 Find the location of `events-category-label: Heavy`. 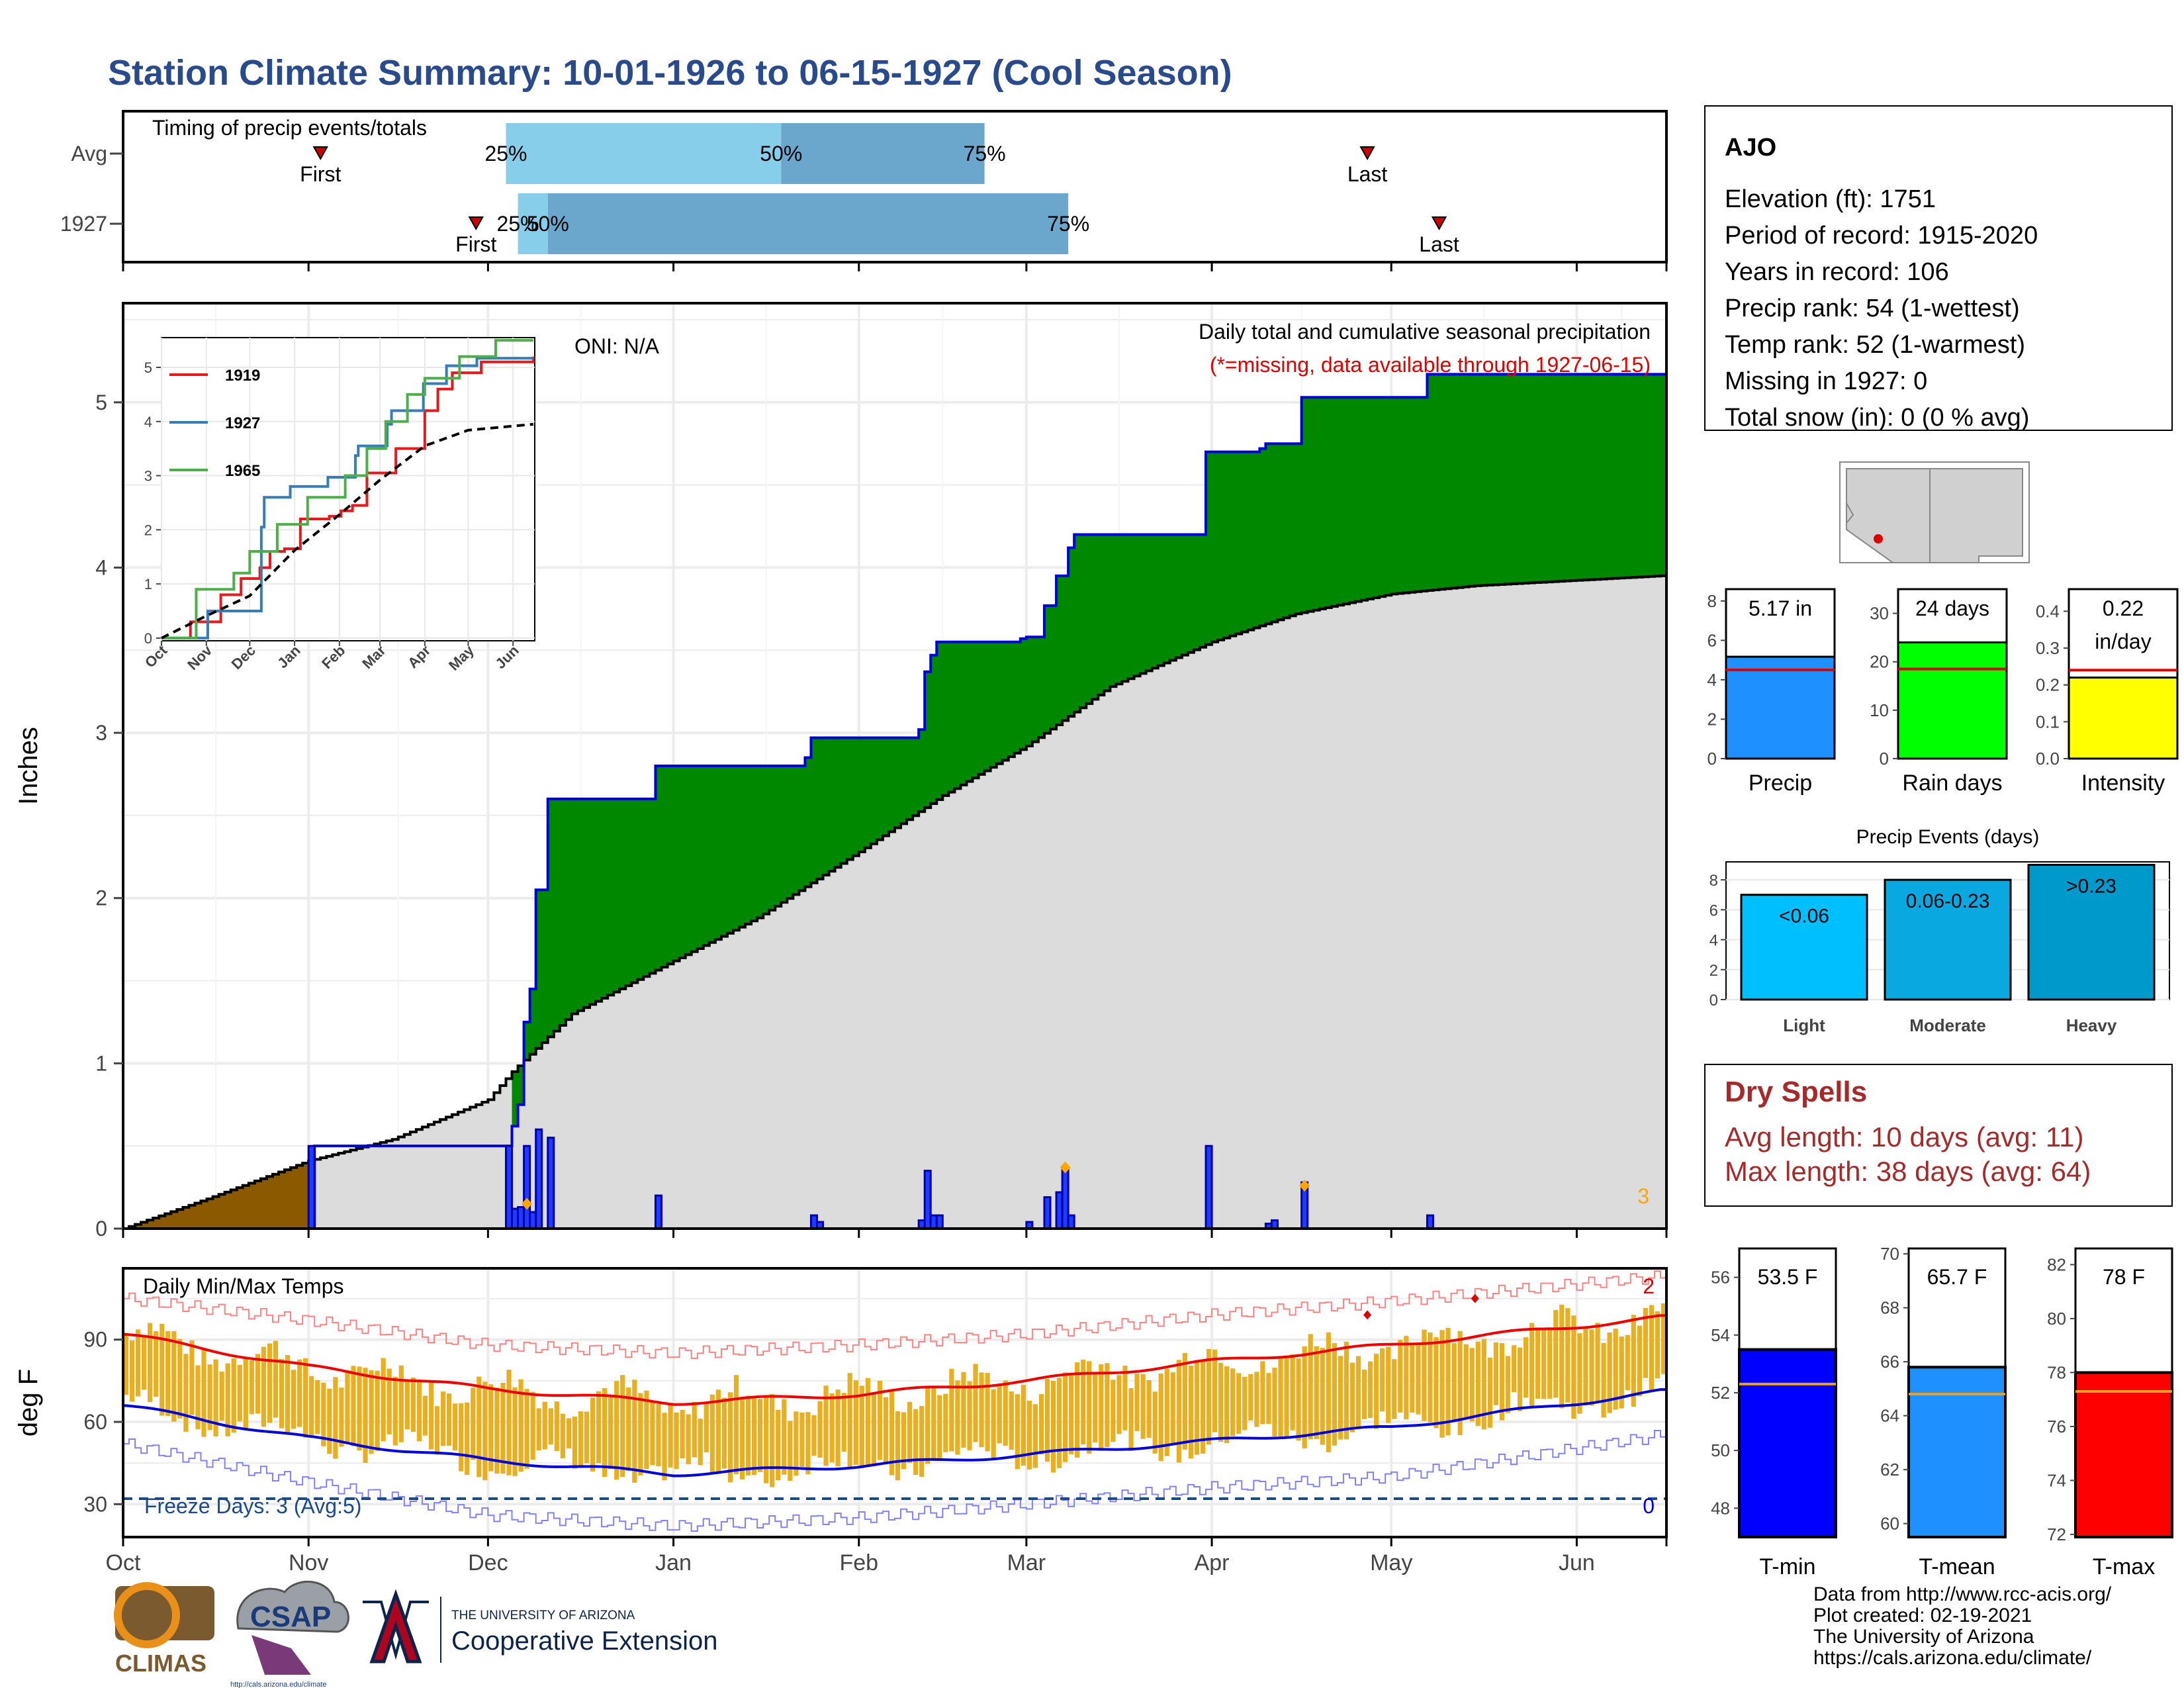

events-category-label: Heavy is located at coordinates (2091, 1025).